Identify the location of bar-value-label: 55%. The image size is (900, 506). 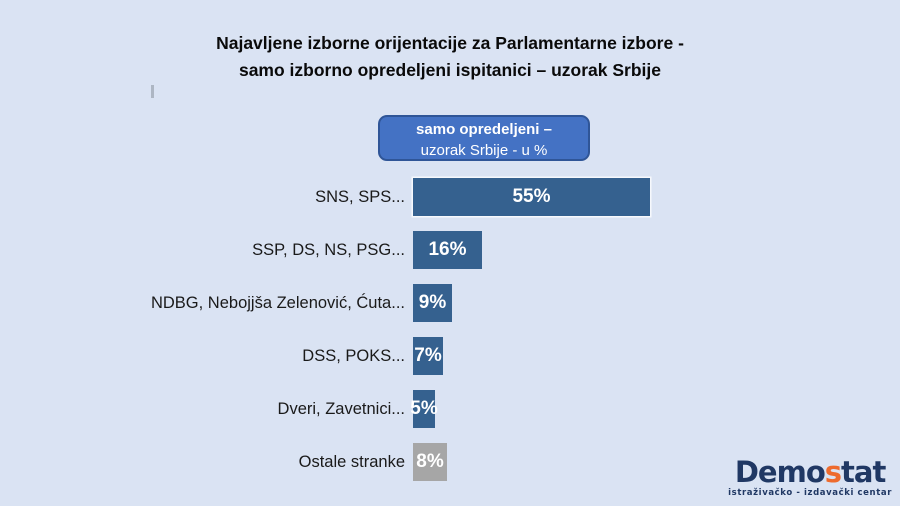
(531, 196).